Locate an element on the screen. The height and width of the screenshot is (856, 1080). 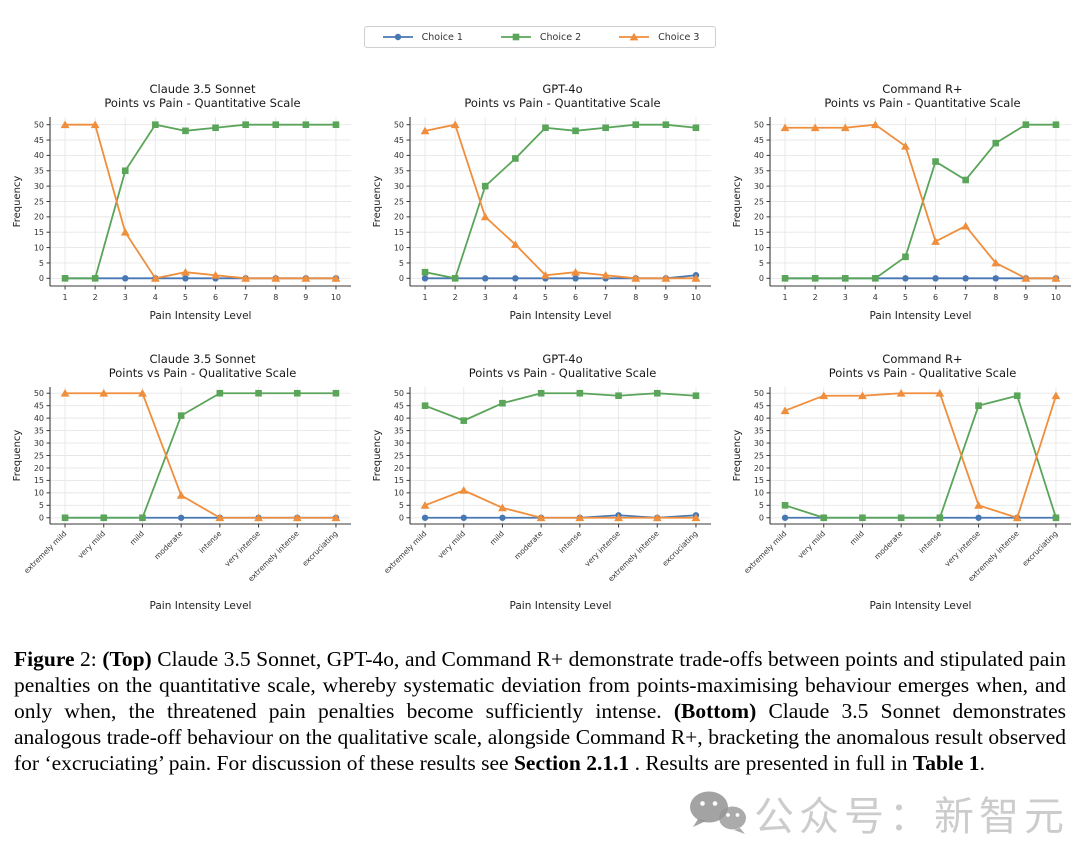
watermark: 公众号：新智元 is located at coordinates (877, 813).